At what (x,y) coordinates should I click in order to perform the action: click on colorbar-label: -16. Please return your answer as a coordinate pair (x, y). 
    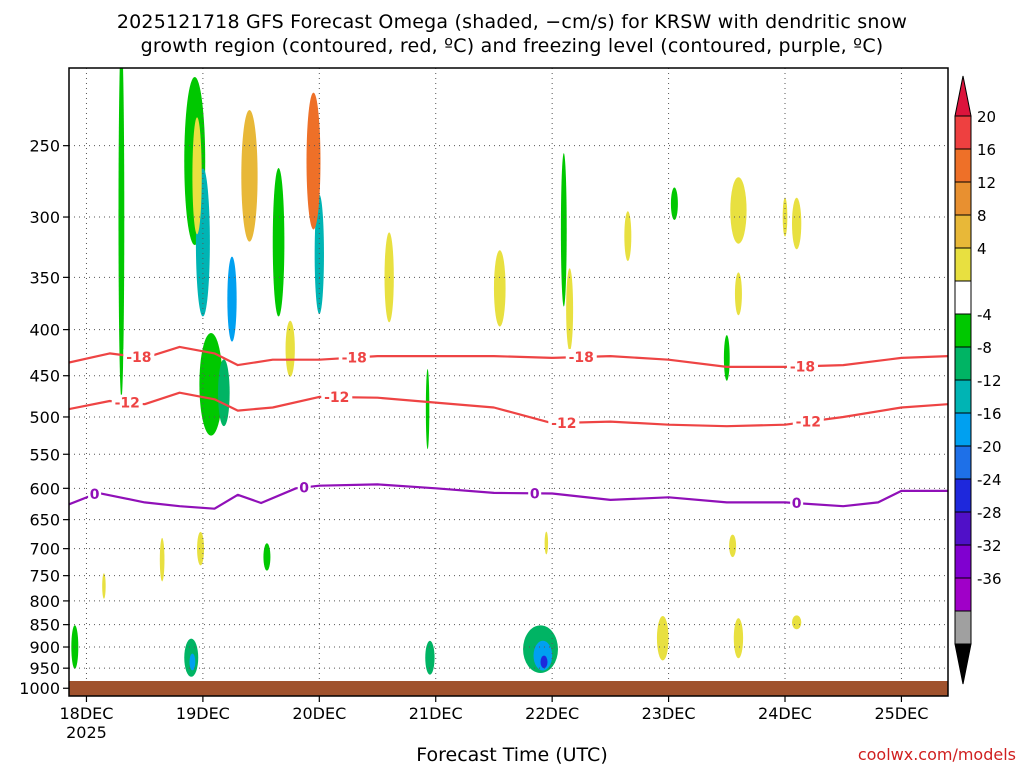
    Looking at the image, I should click on (989, 414).